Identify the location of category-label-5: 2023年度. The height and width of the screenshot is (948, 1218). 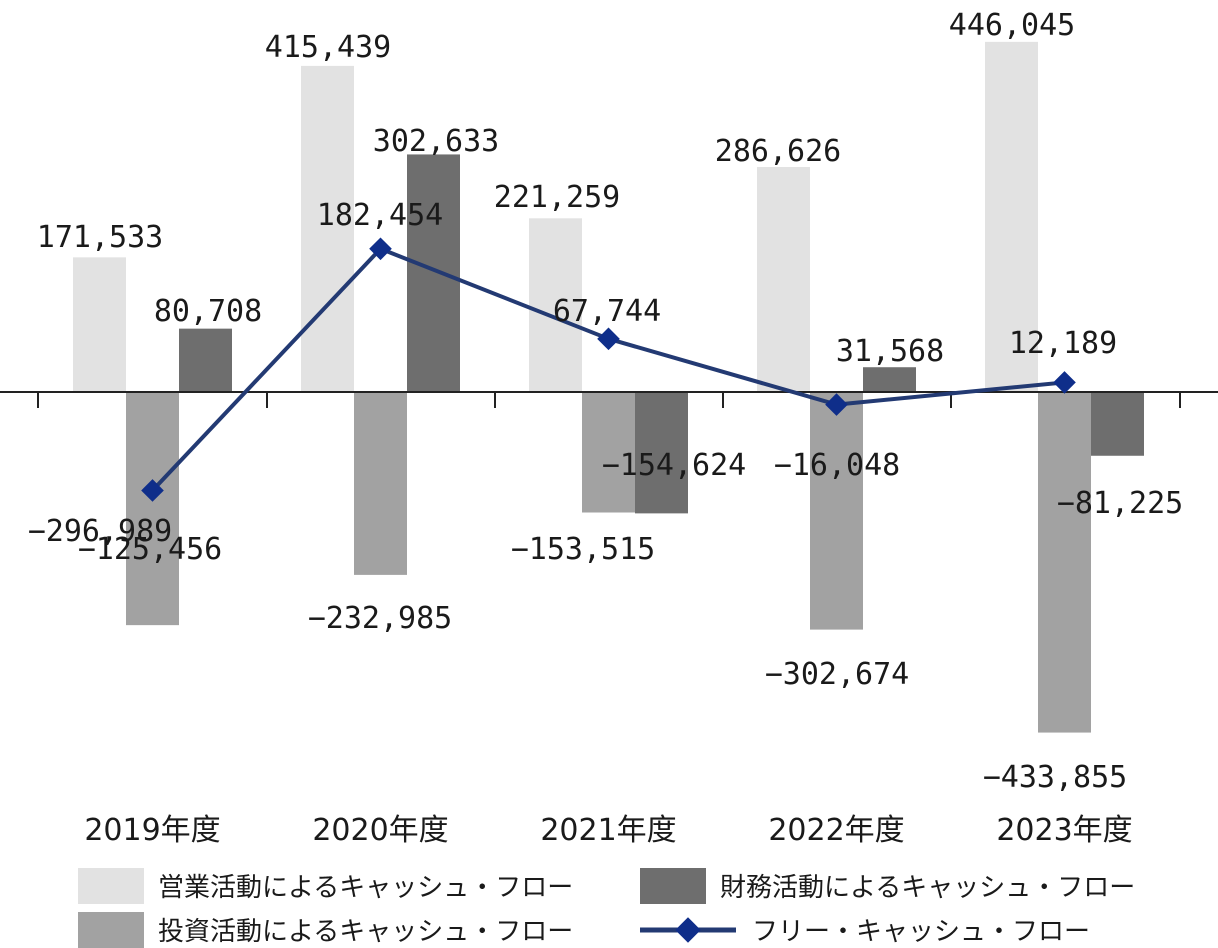
(1064, 830).